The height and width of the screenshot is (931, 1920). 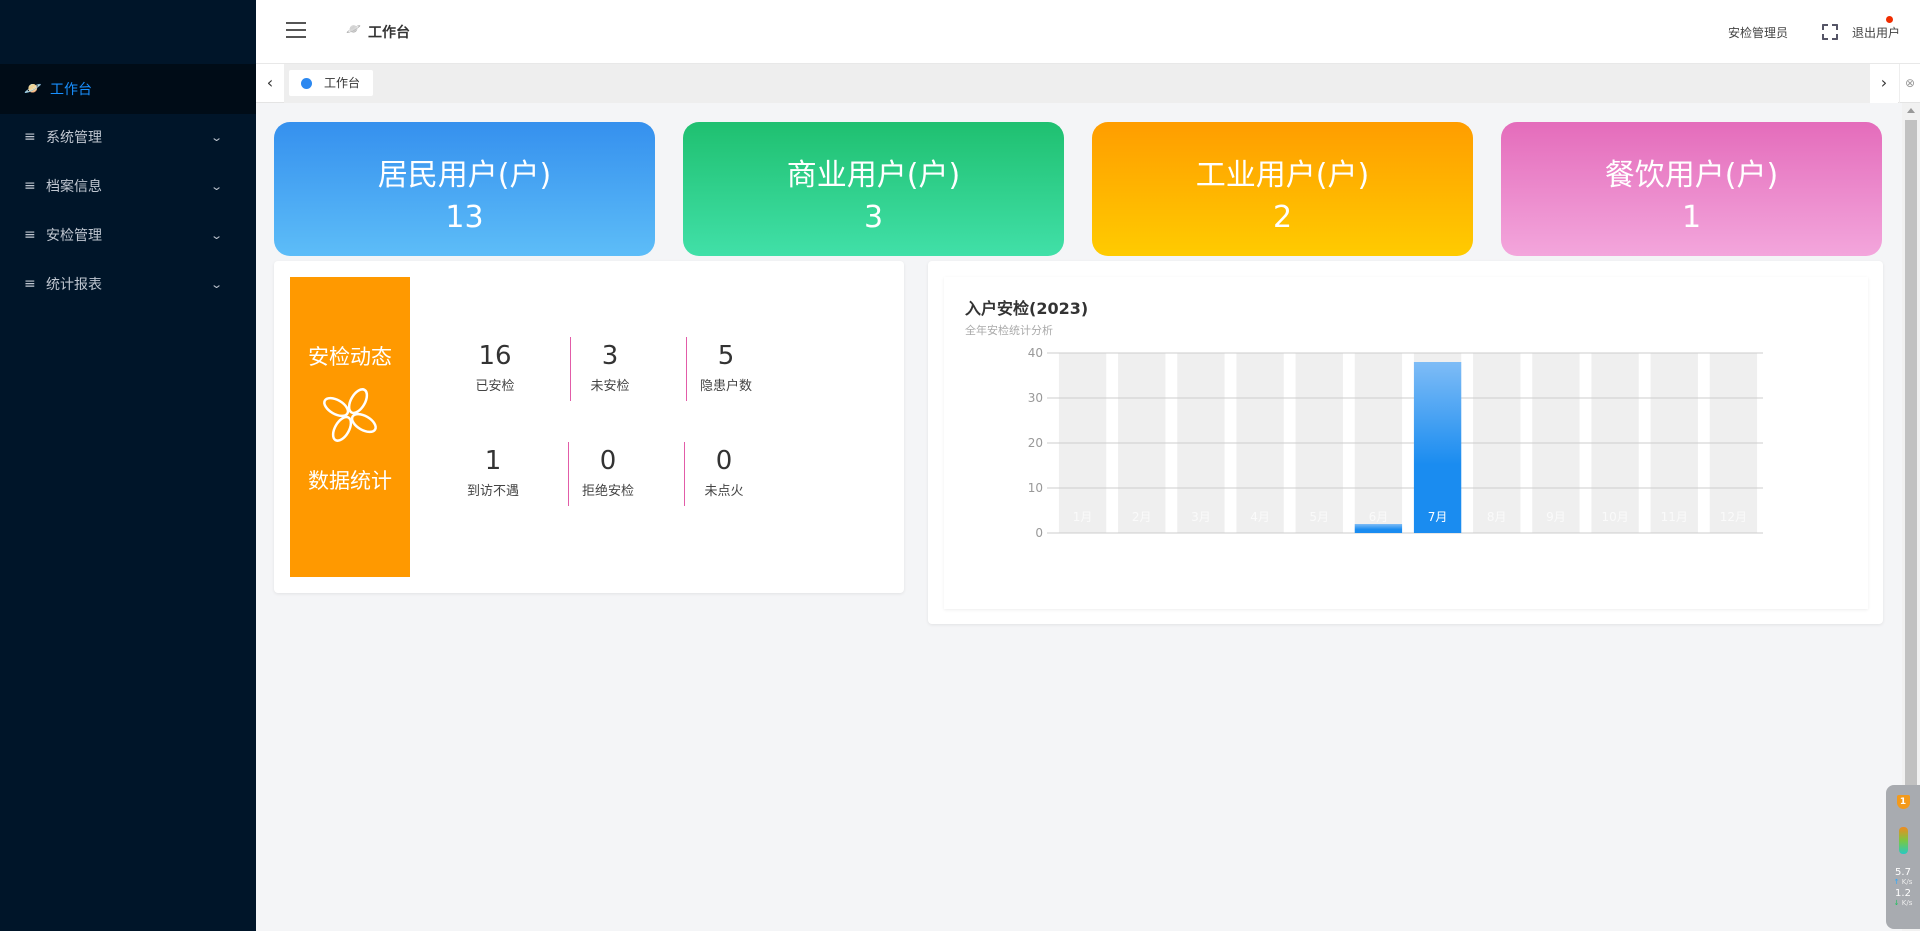 I want to click on stat-value: 1, so click(x=493, y=461).